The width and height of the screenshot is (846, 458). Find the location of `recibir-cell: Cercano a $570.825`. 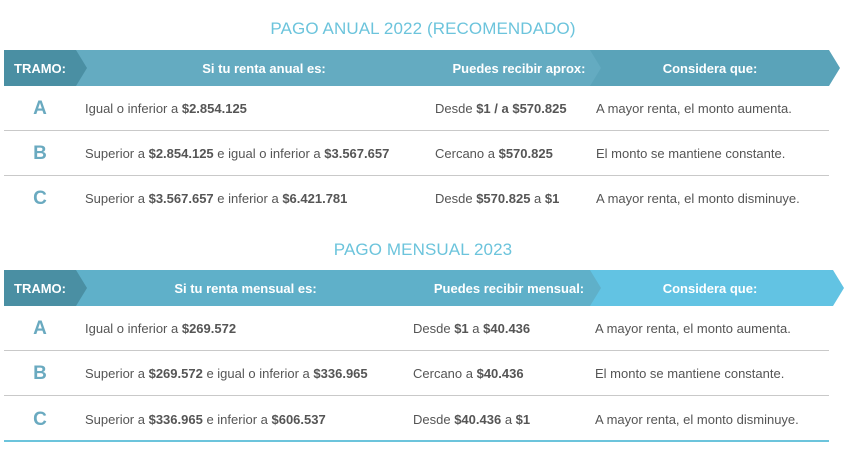

recibir-cell: Cercano a $570.825 is located at coordinates (494, 153).